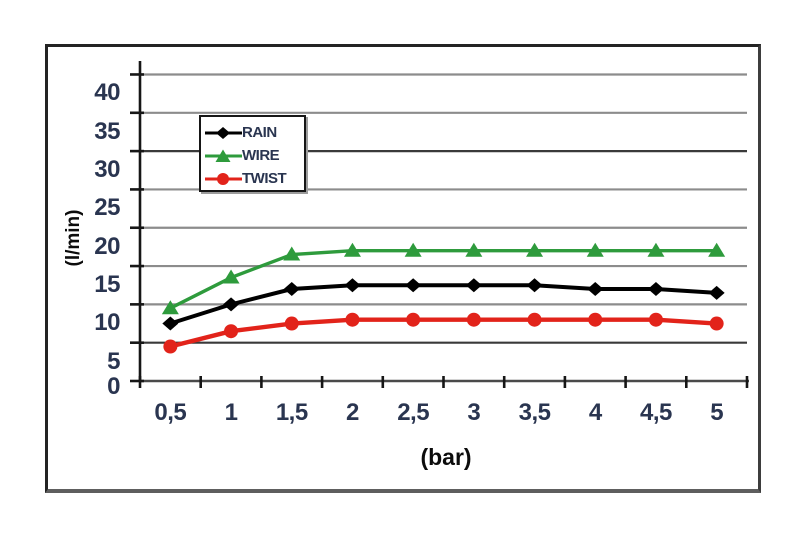  What do you see at coordinates (656, 412) in the screenshot?
I see `x-tick-label: 4,5` at bounding box center [656, 412].